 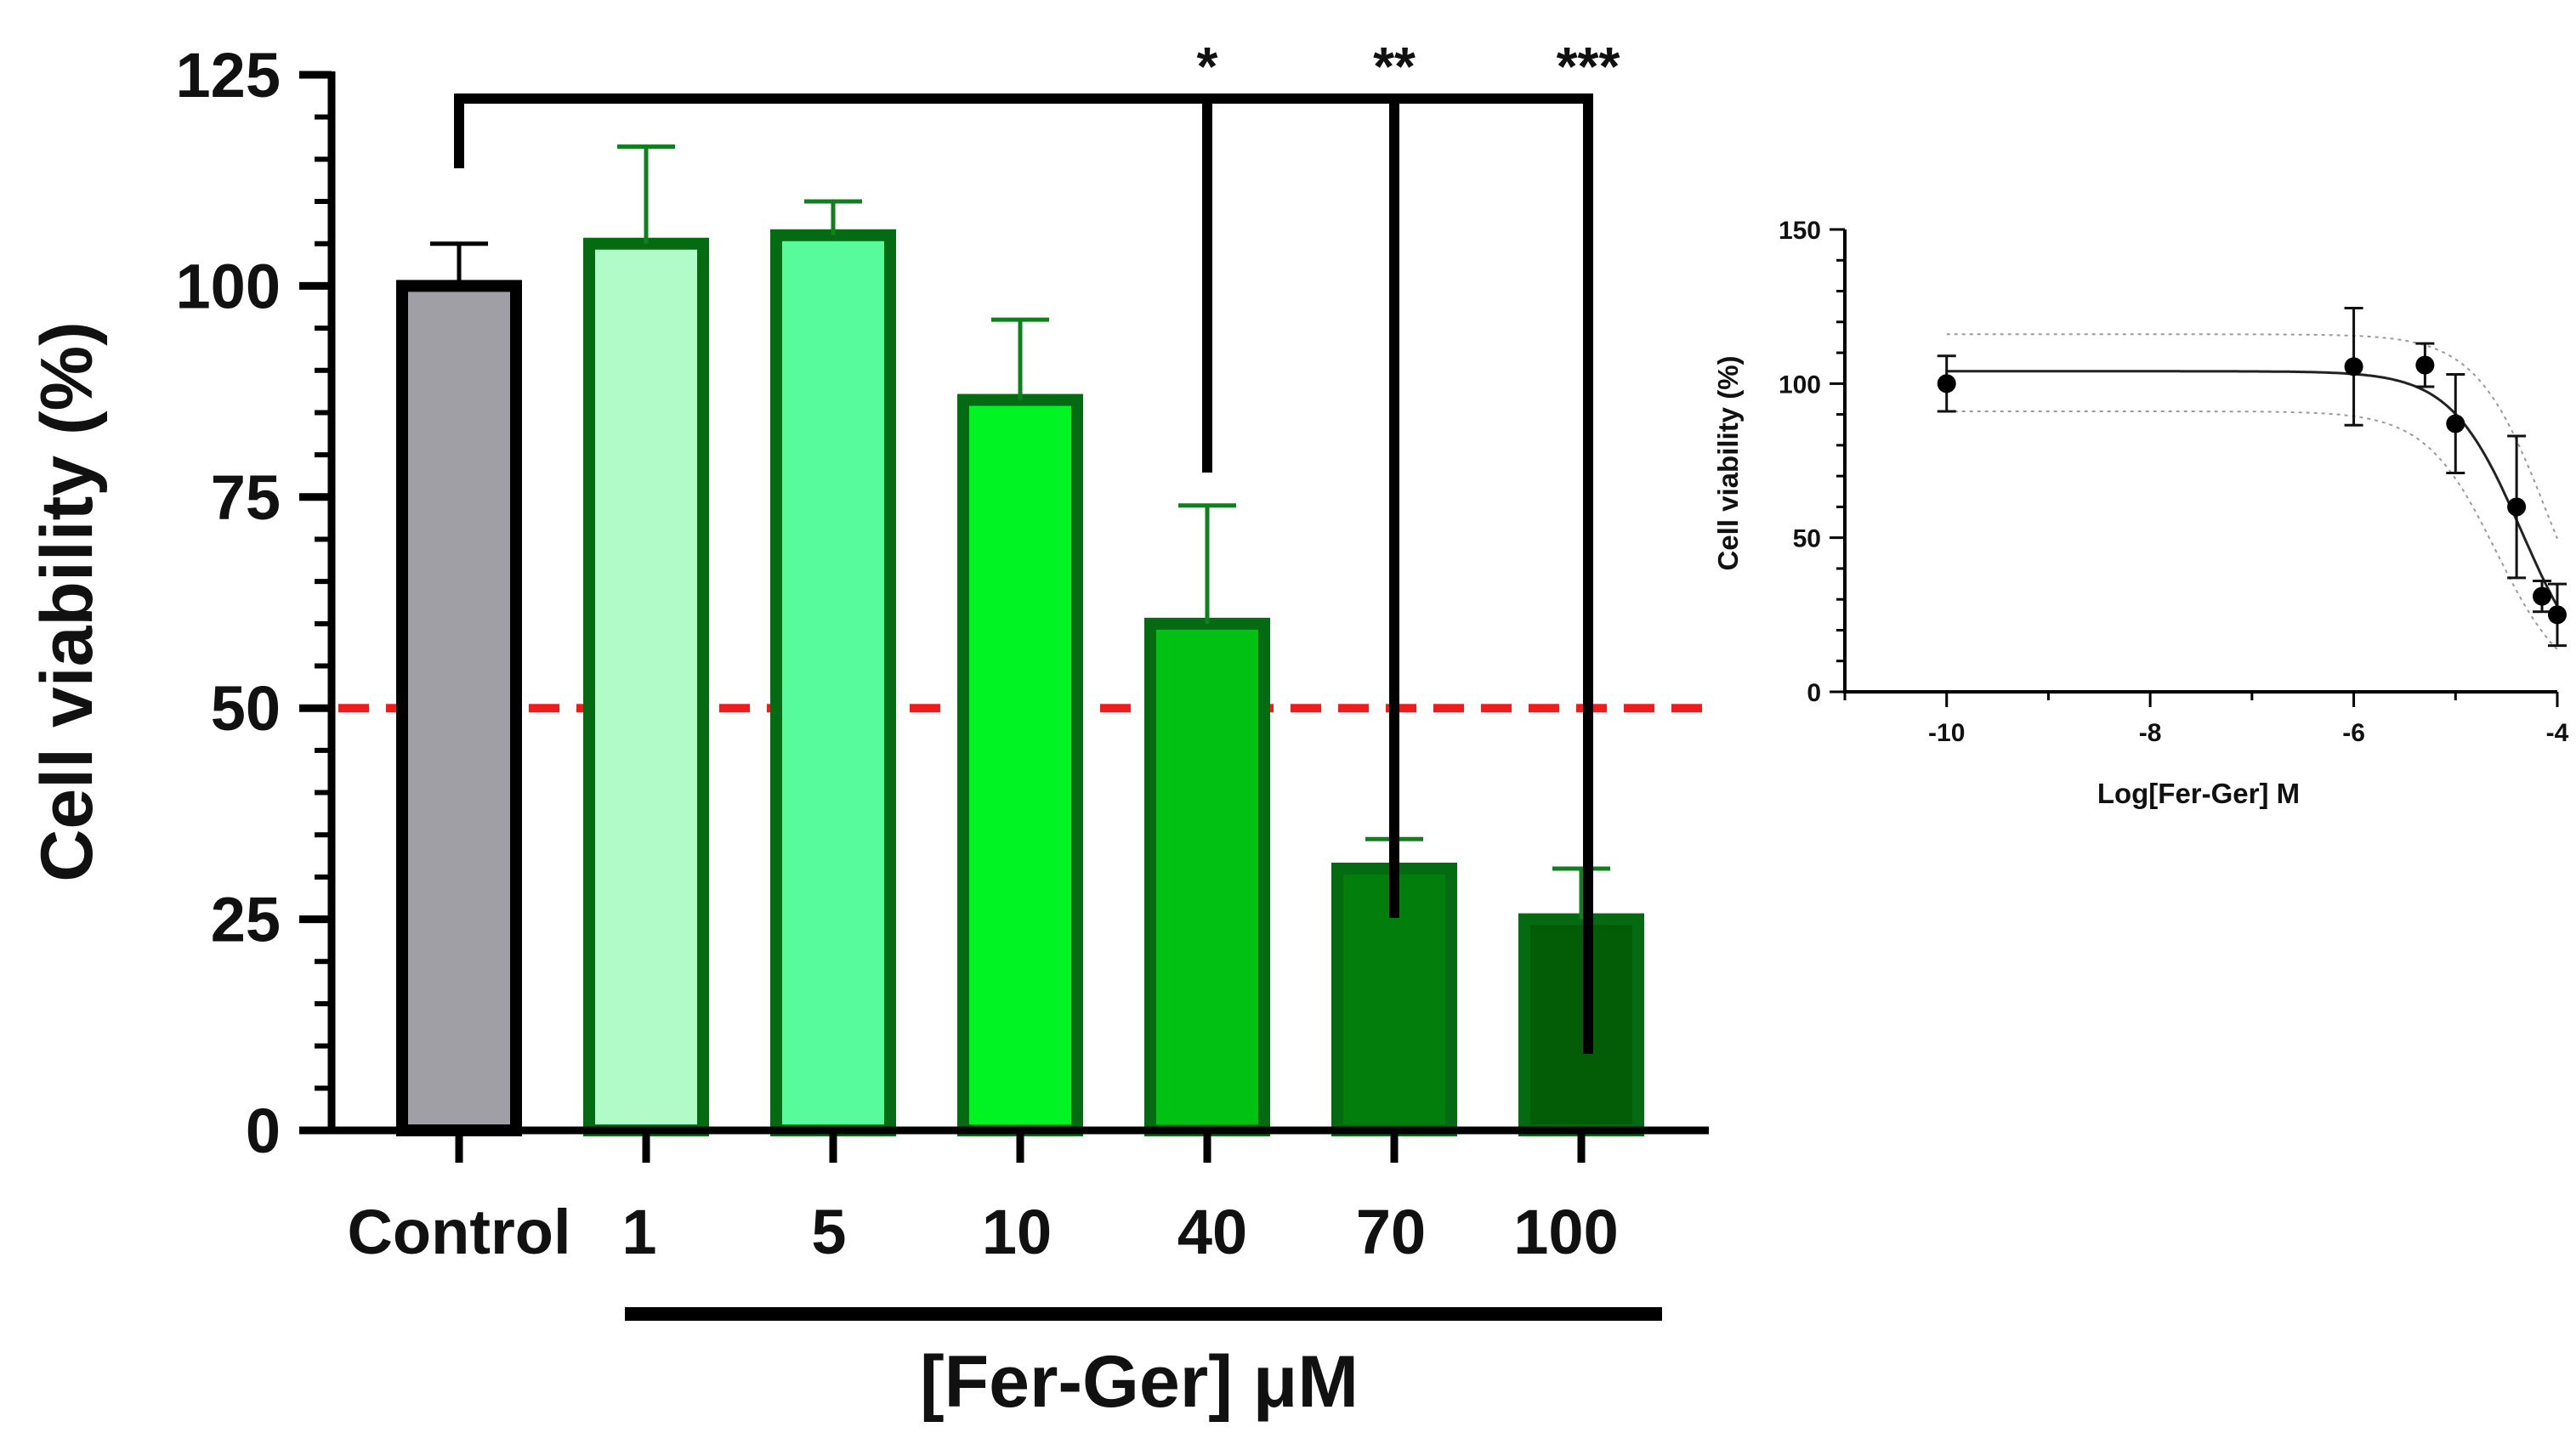 I want to click on inset-y-tick-label: 150, so click(x=1800, y=231).